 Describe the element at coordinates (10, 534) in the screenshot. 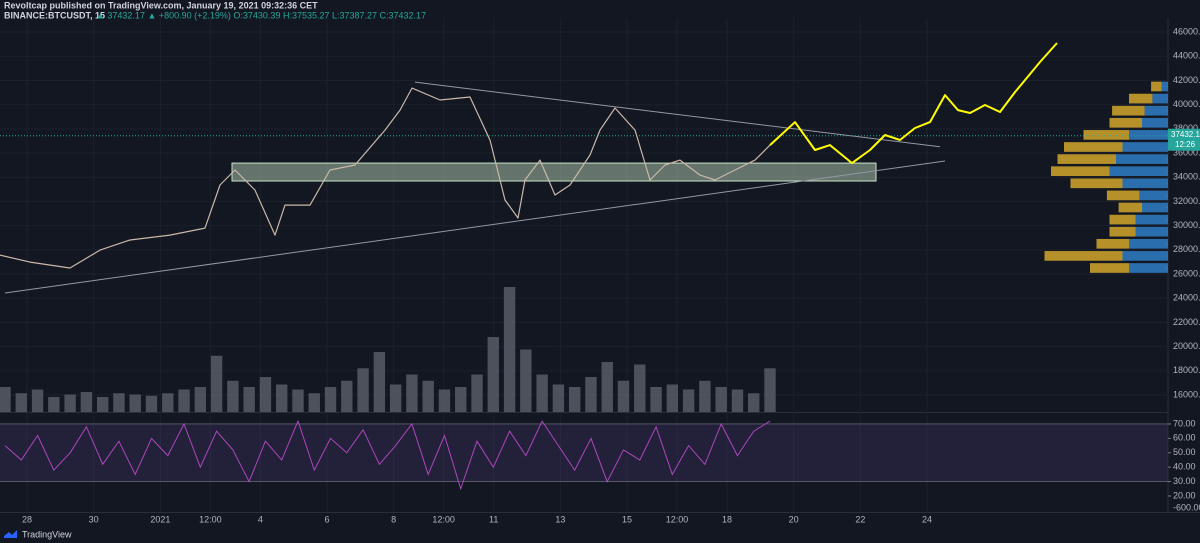

I see `logo` at that location.